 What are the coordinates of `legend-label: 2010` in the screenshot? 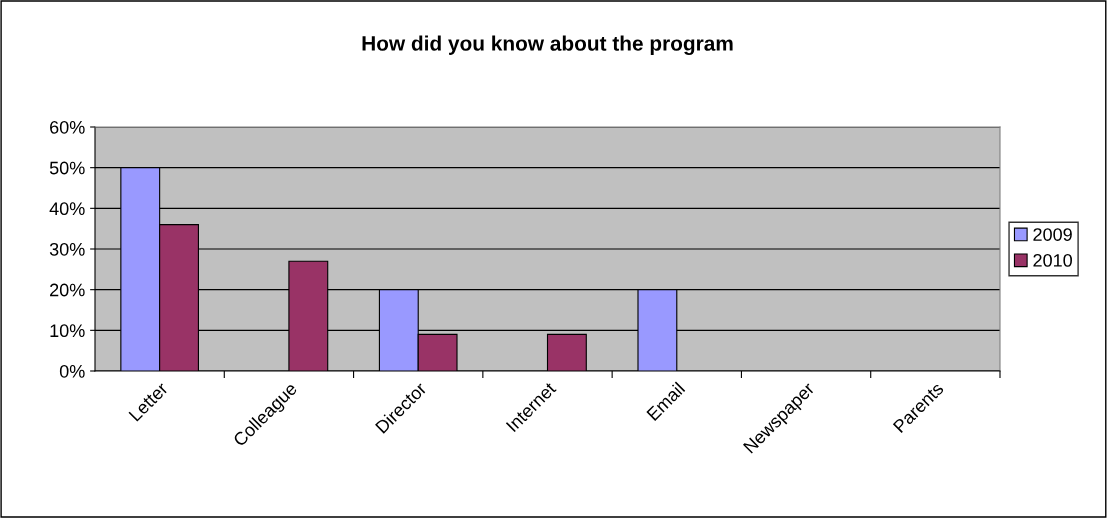 It's located at (1052, 260).